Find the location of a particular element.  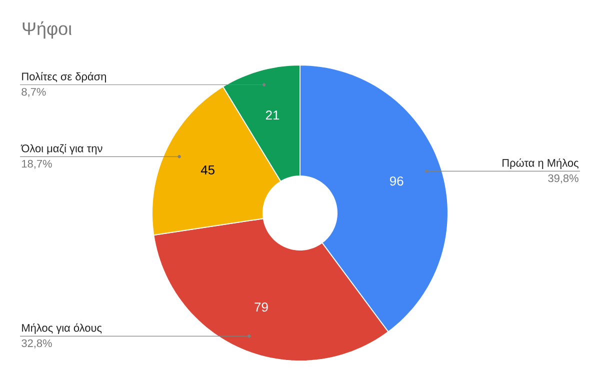

text: 8,7% is located at coordinates (34, 93).